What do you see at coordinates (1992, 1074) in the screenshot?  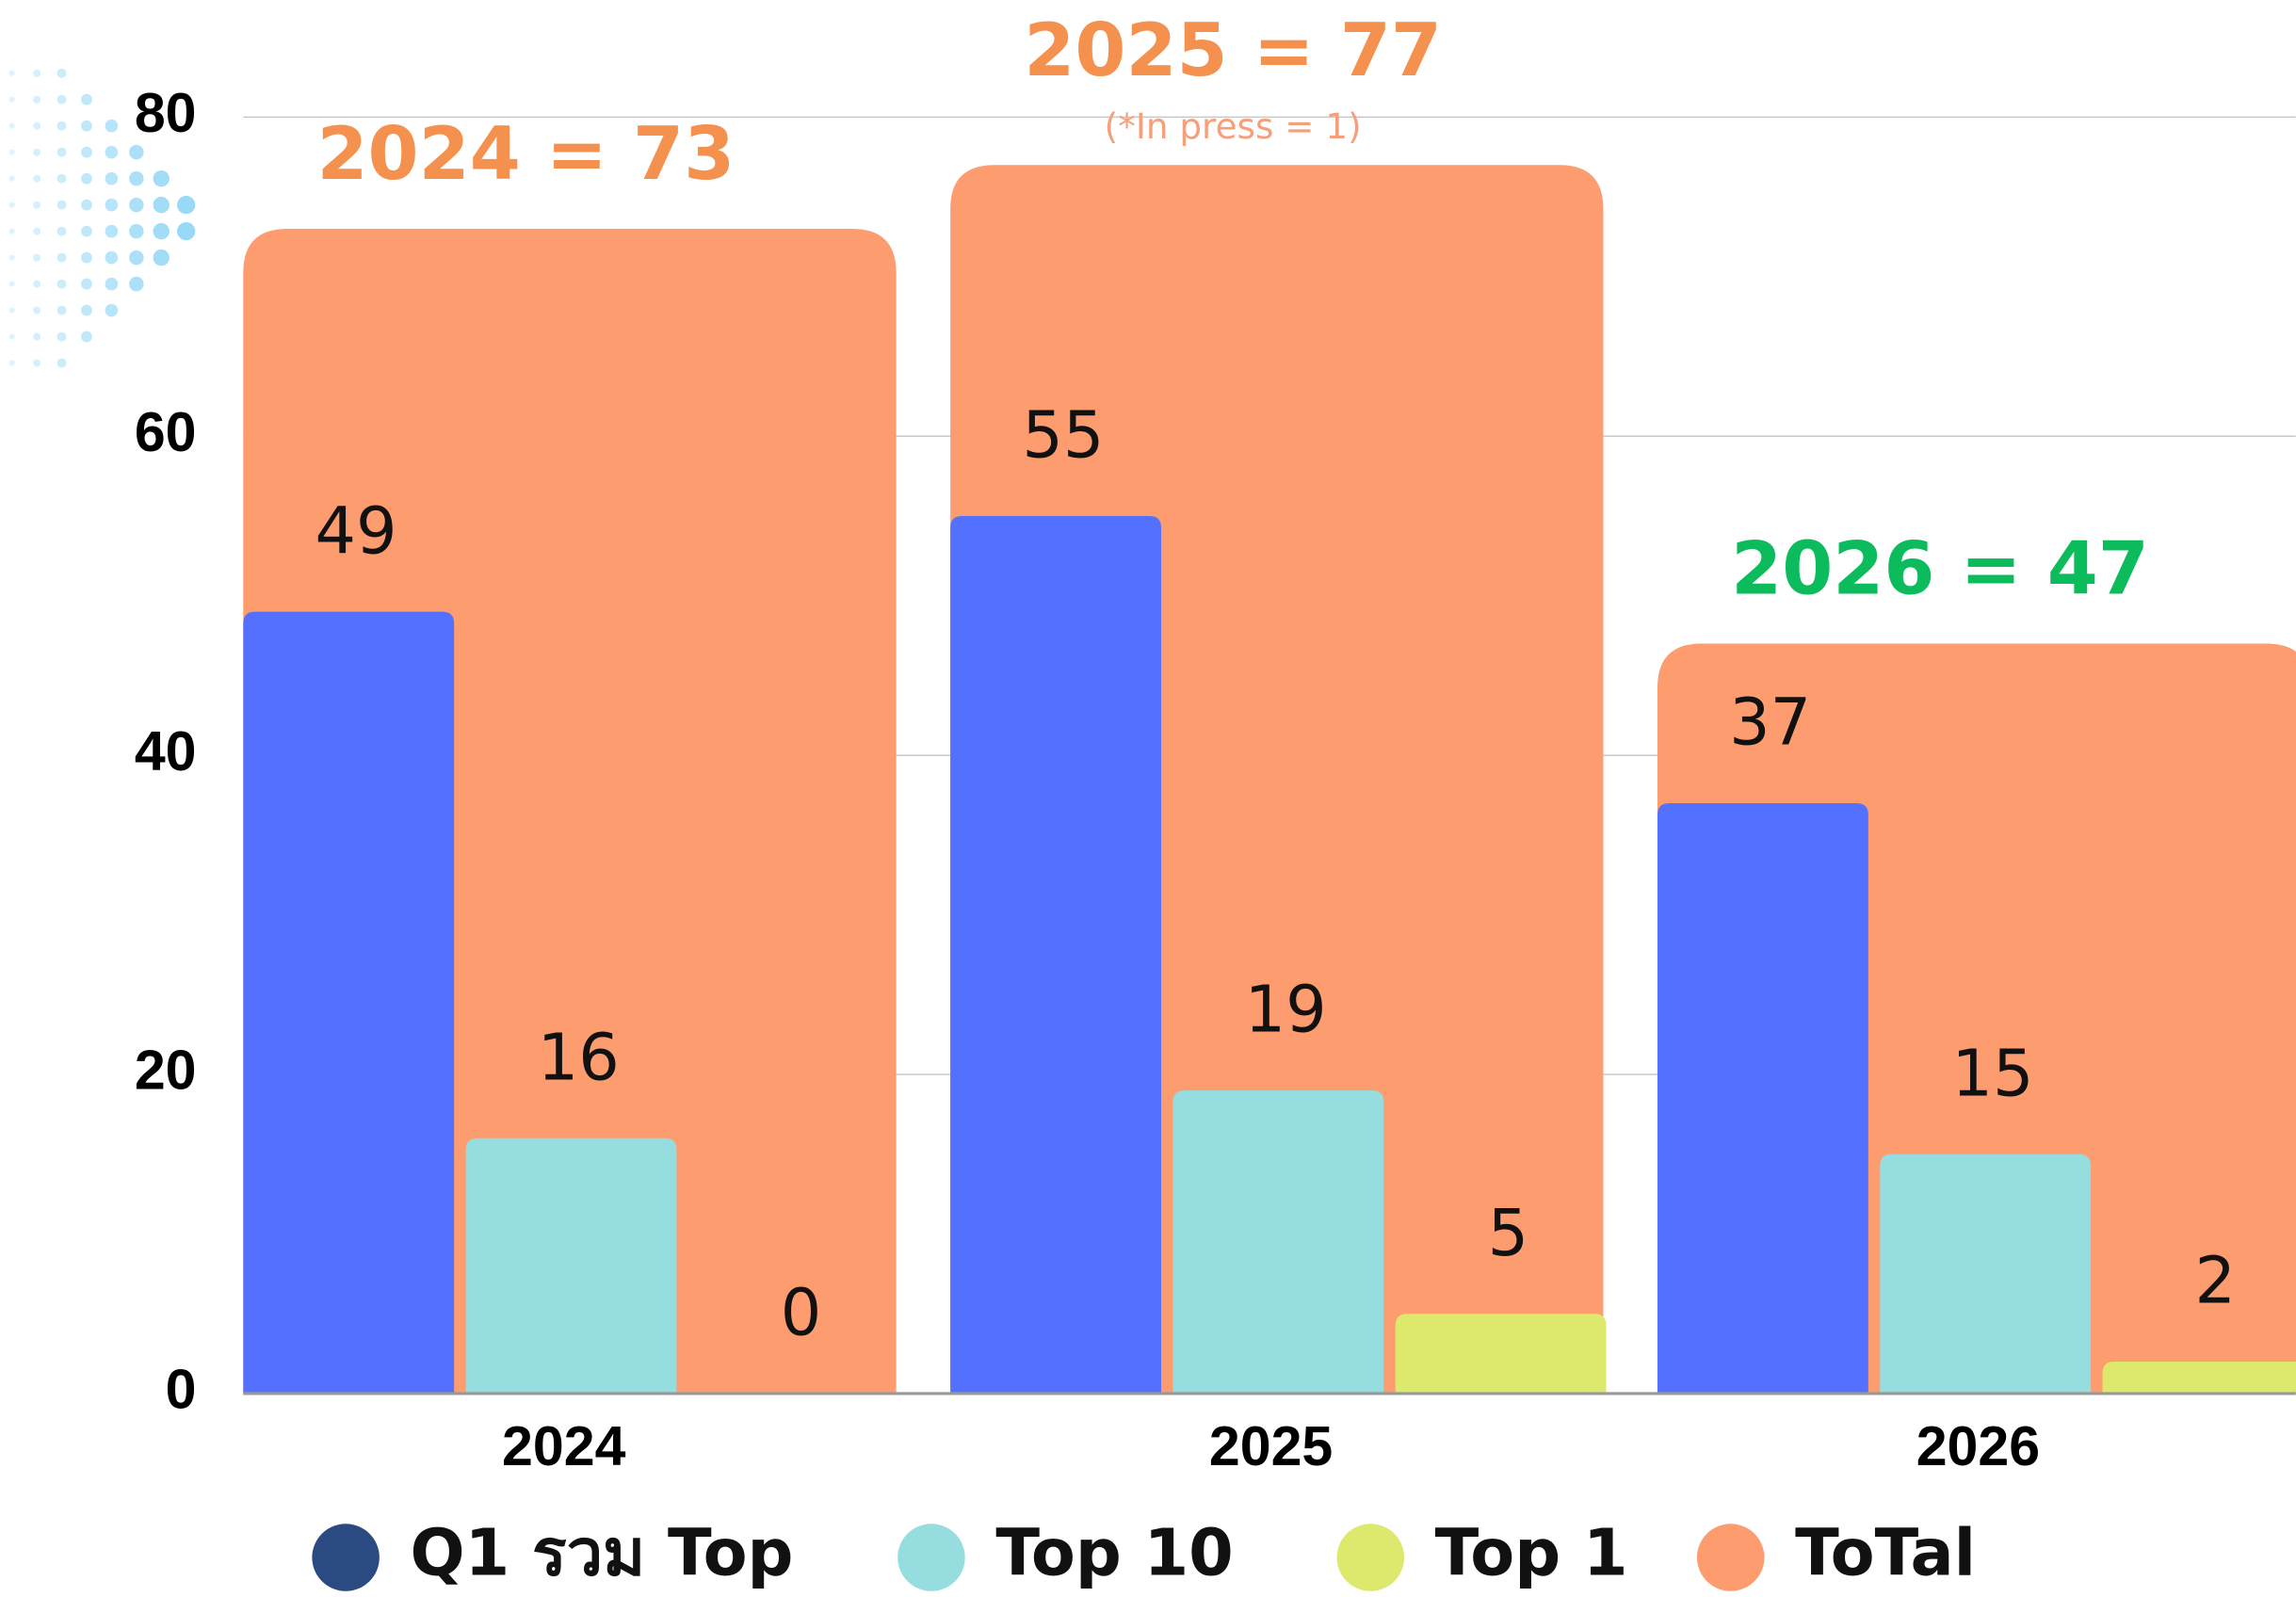 I see `data-label: 15` at bounding box center [1992, 1074].